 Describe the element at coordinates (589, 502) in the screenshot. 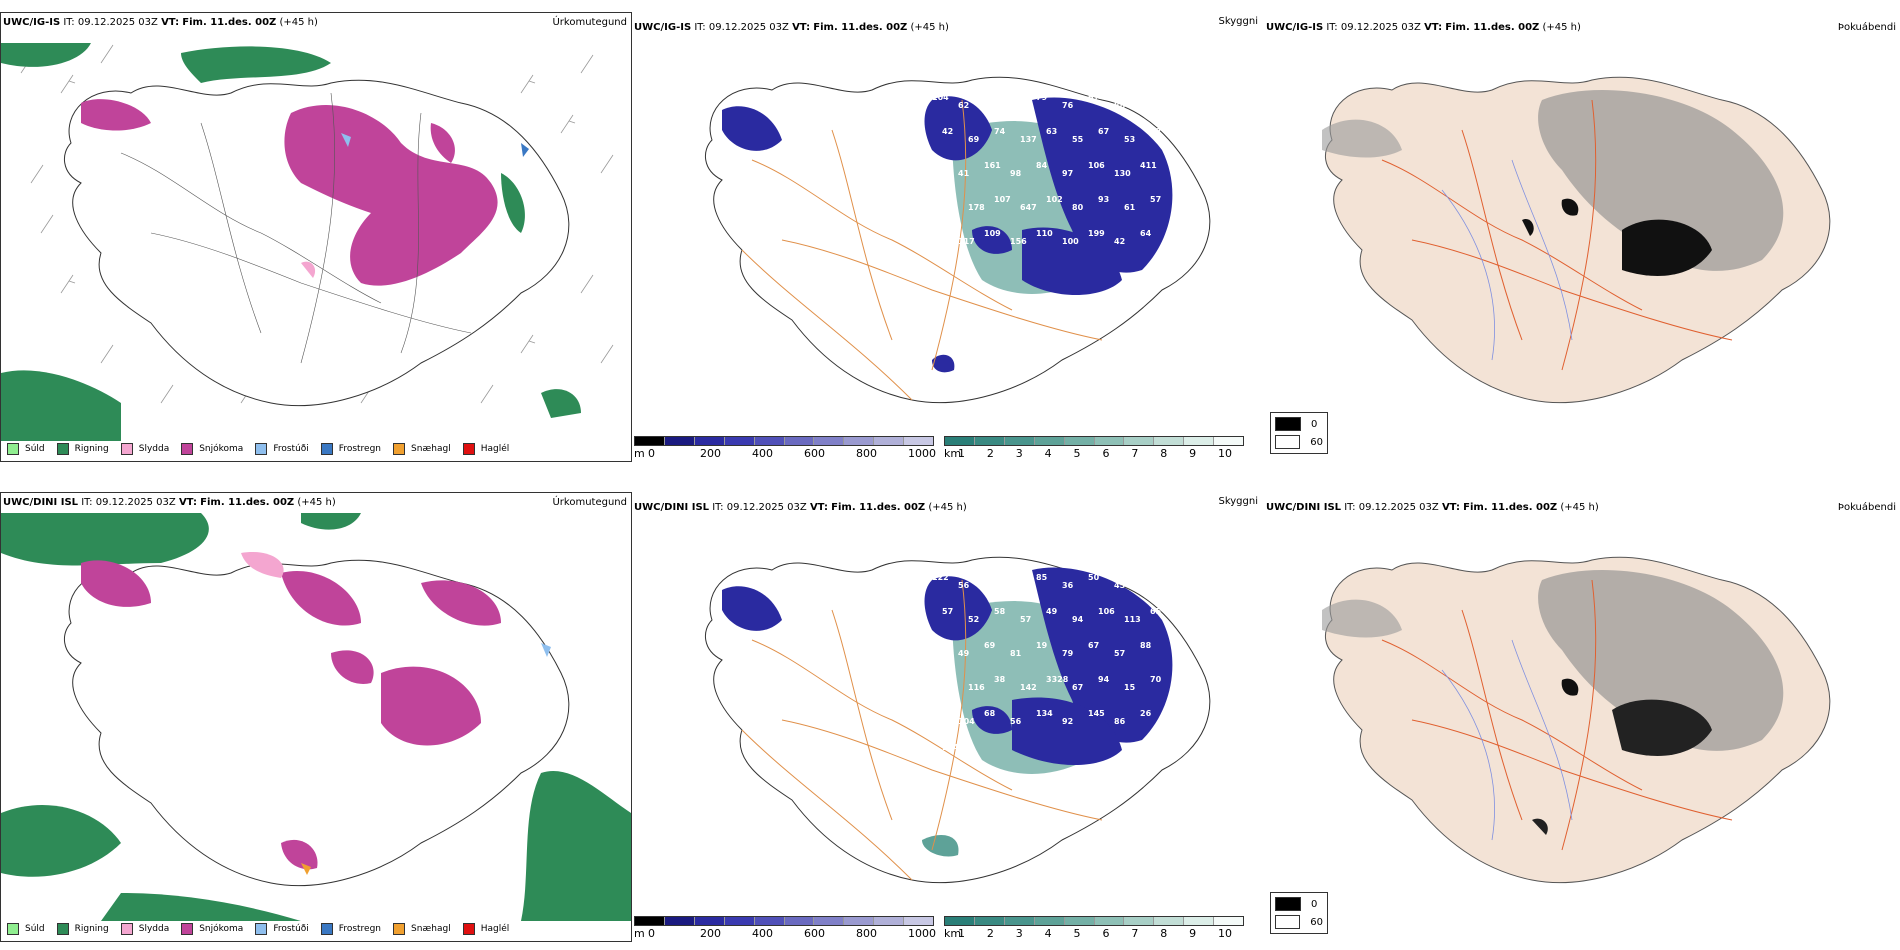

I see `precip-title: Úrkomutegund` at that location.